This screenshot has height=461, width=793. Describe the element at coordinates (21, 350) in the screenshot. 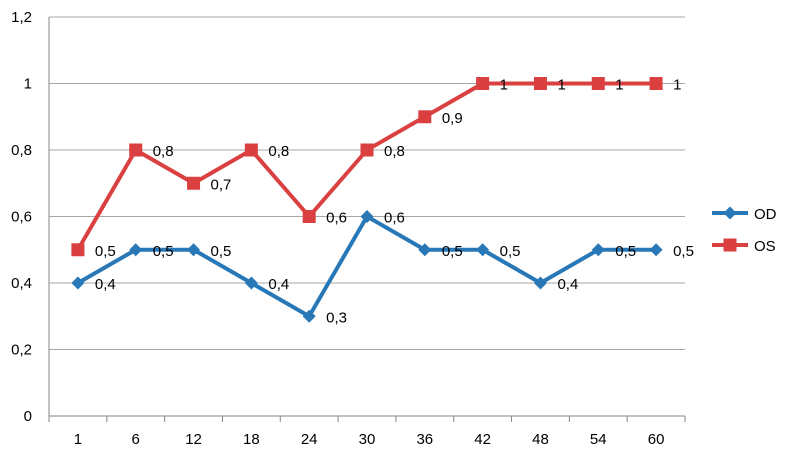

I see `y-tick-label: 0,2` at that location.